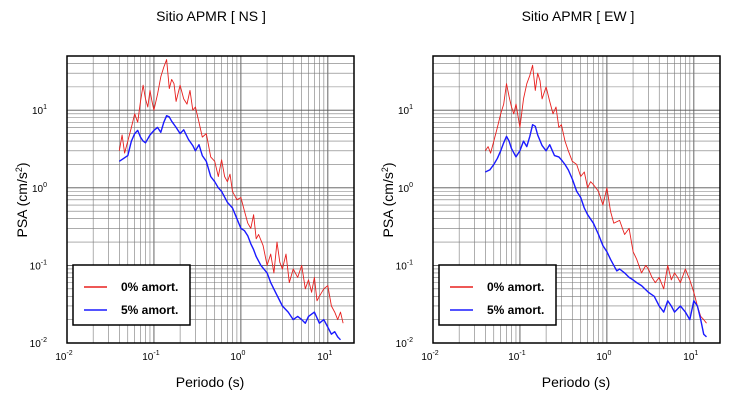 This screenshot has width=730, height=400. What do you see at coordinates (578, 16) in the screenshot?
I see `chart-title: Sitio APMR [ EW ]` at bounding box center [578, 16].